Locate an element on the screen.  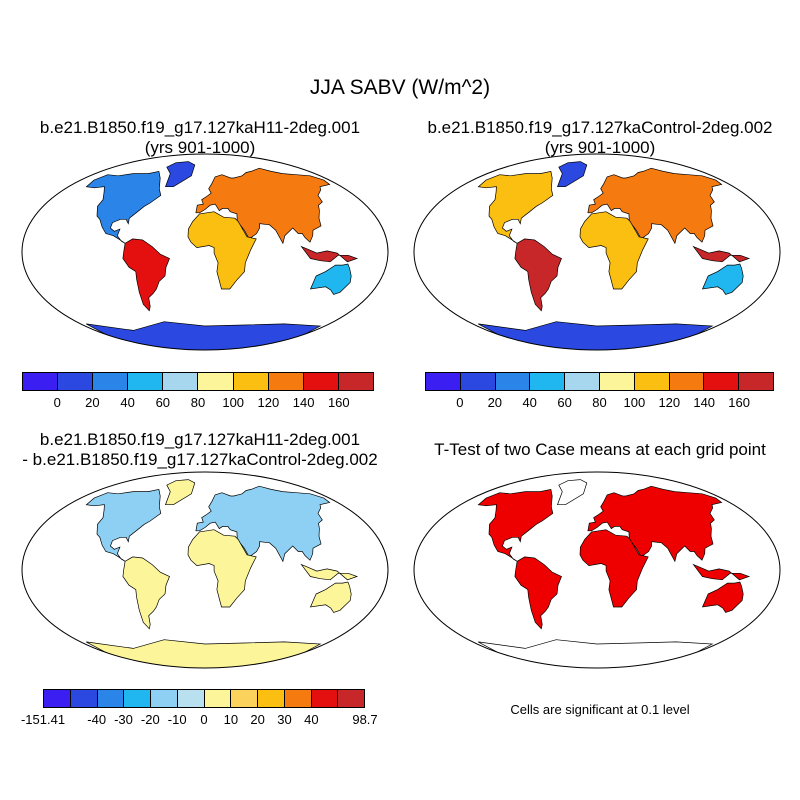
case1-colorbar is located at coordinates (198, 381).